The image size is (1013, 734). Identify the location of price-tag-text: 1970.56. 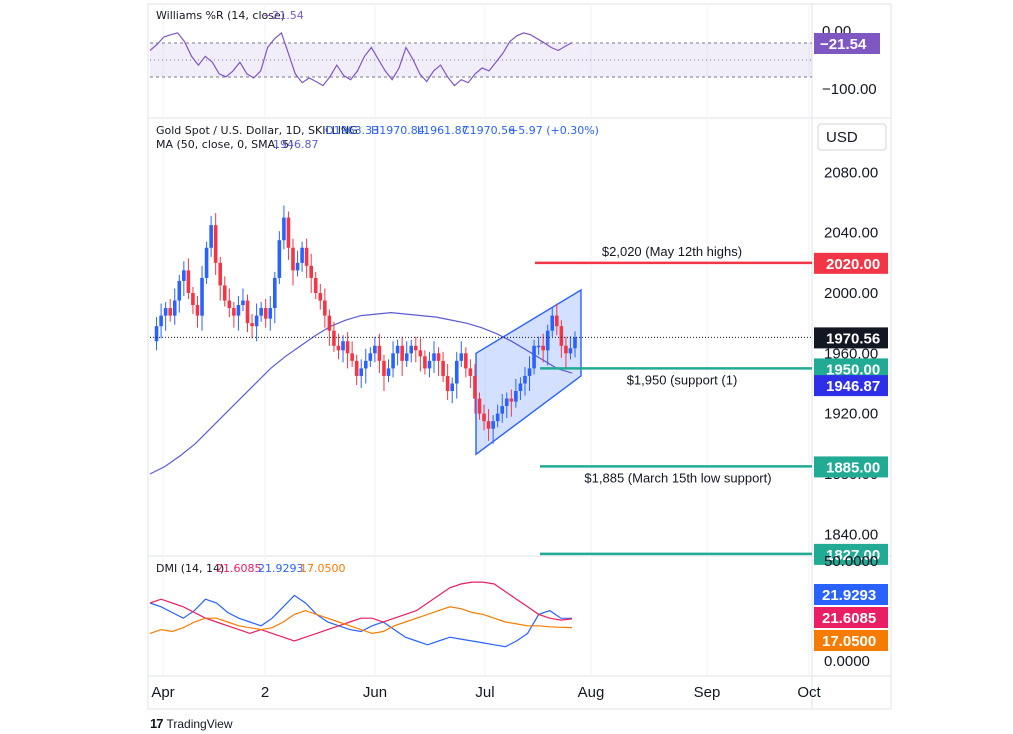
(853, 338).